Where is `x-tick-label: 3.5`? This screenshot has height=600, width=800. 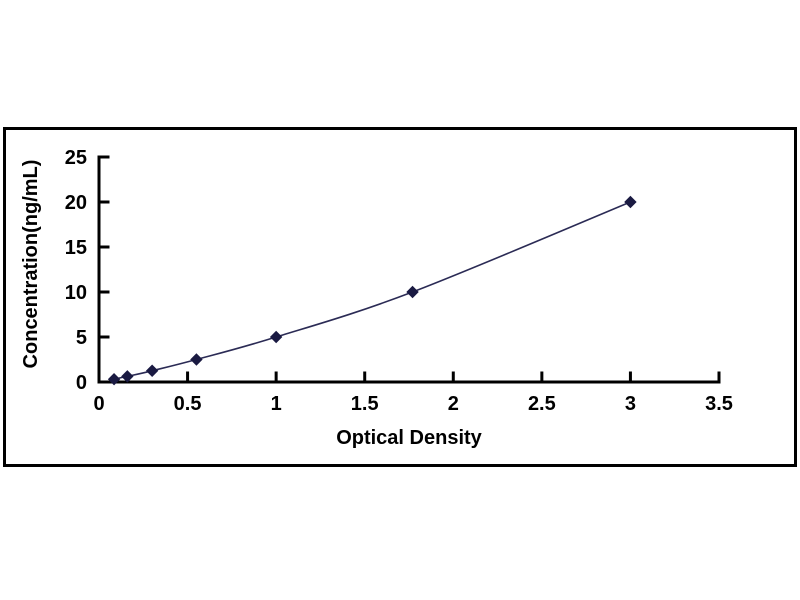 x-tick-label: 3.5 is located at coordinates (719, 404).